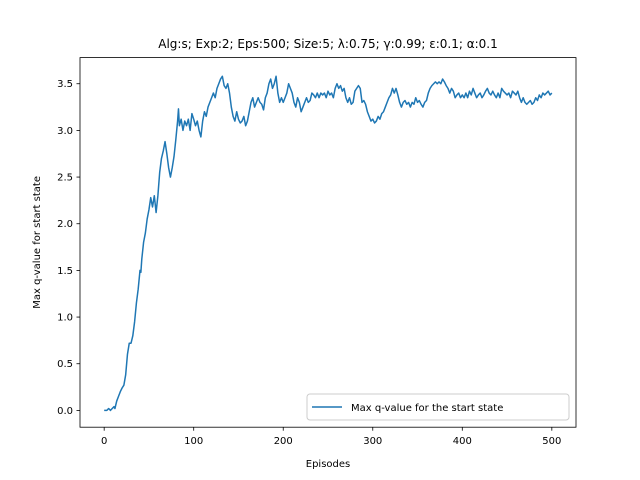 This screenshot has width=640, height=480. I want to click on x-tick-label: 200, so click(283, 441).